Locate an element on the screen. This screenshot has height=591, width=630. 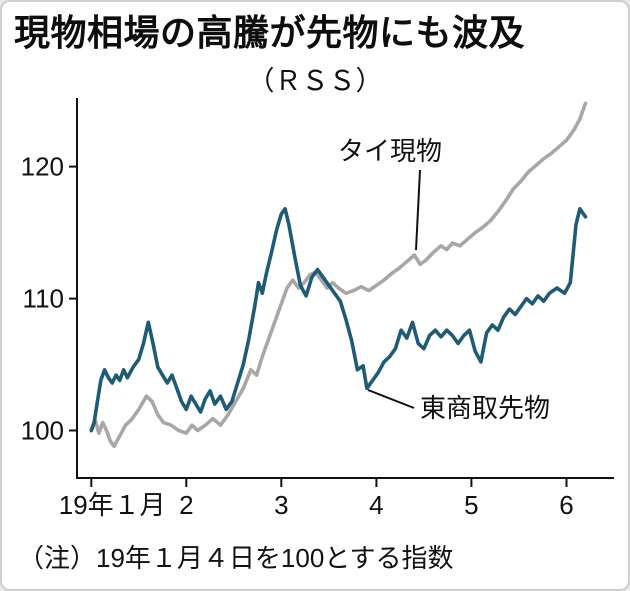
spot-series-annotation-label: タイ現物 is located at coordinates (390, 151).